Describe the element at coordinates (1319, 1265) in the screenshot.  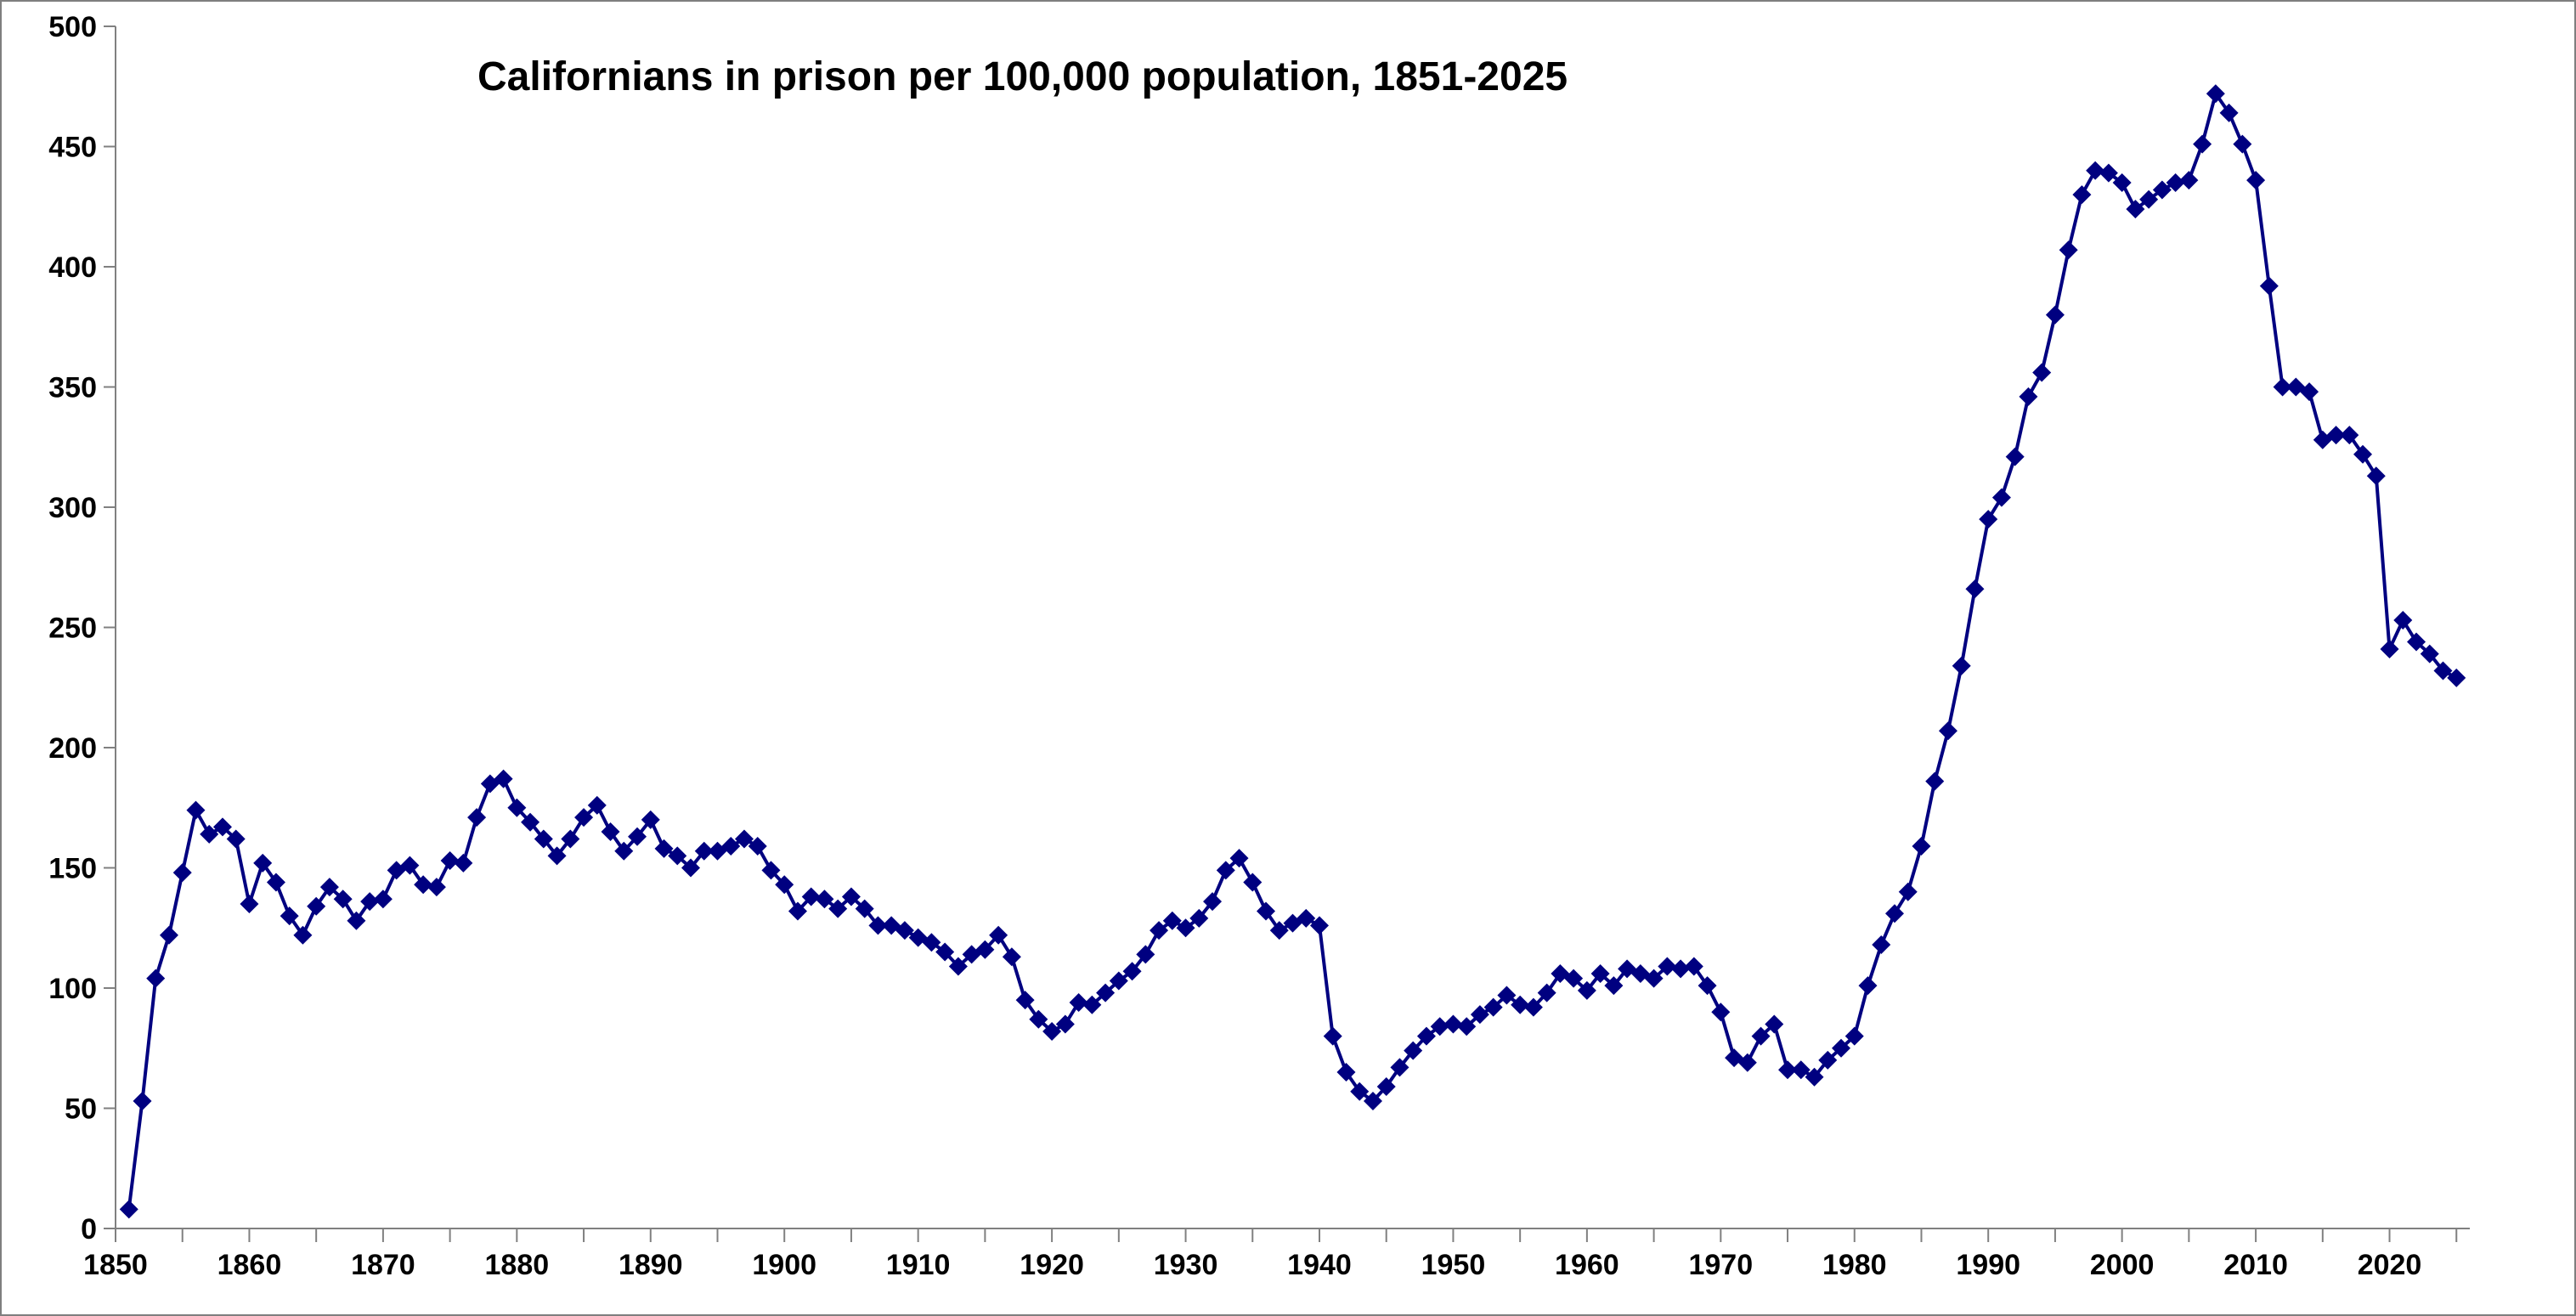
I see `x-tick-label: 1940` at that location.